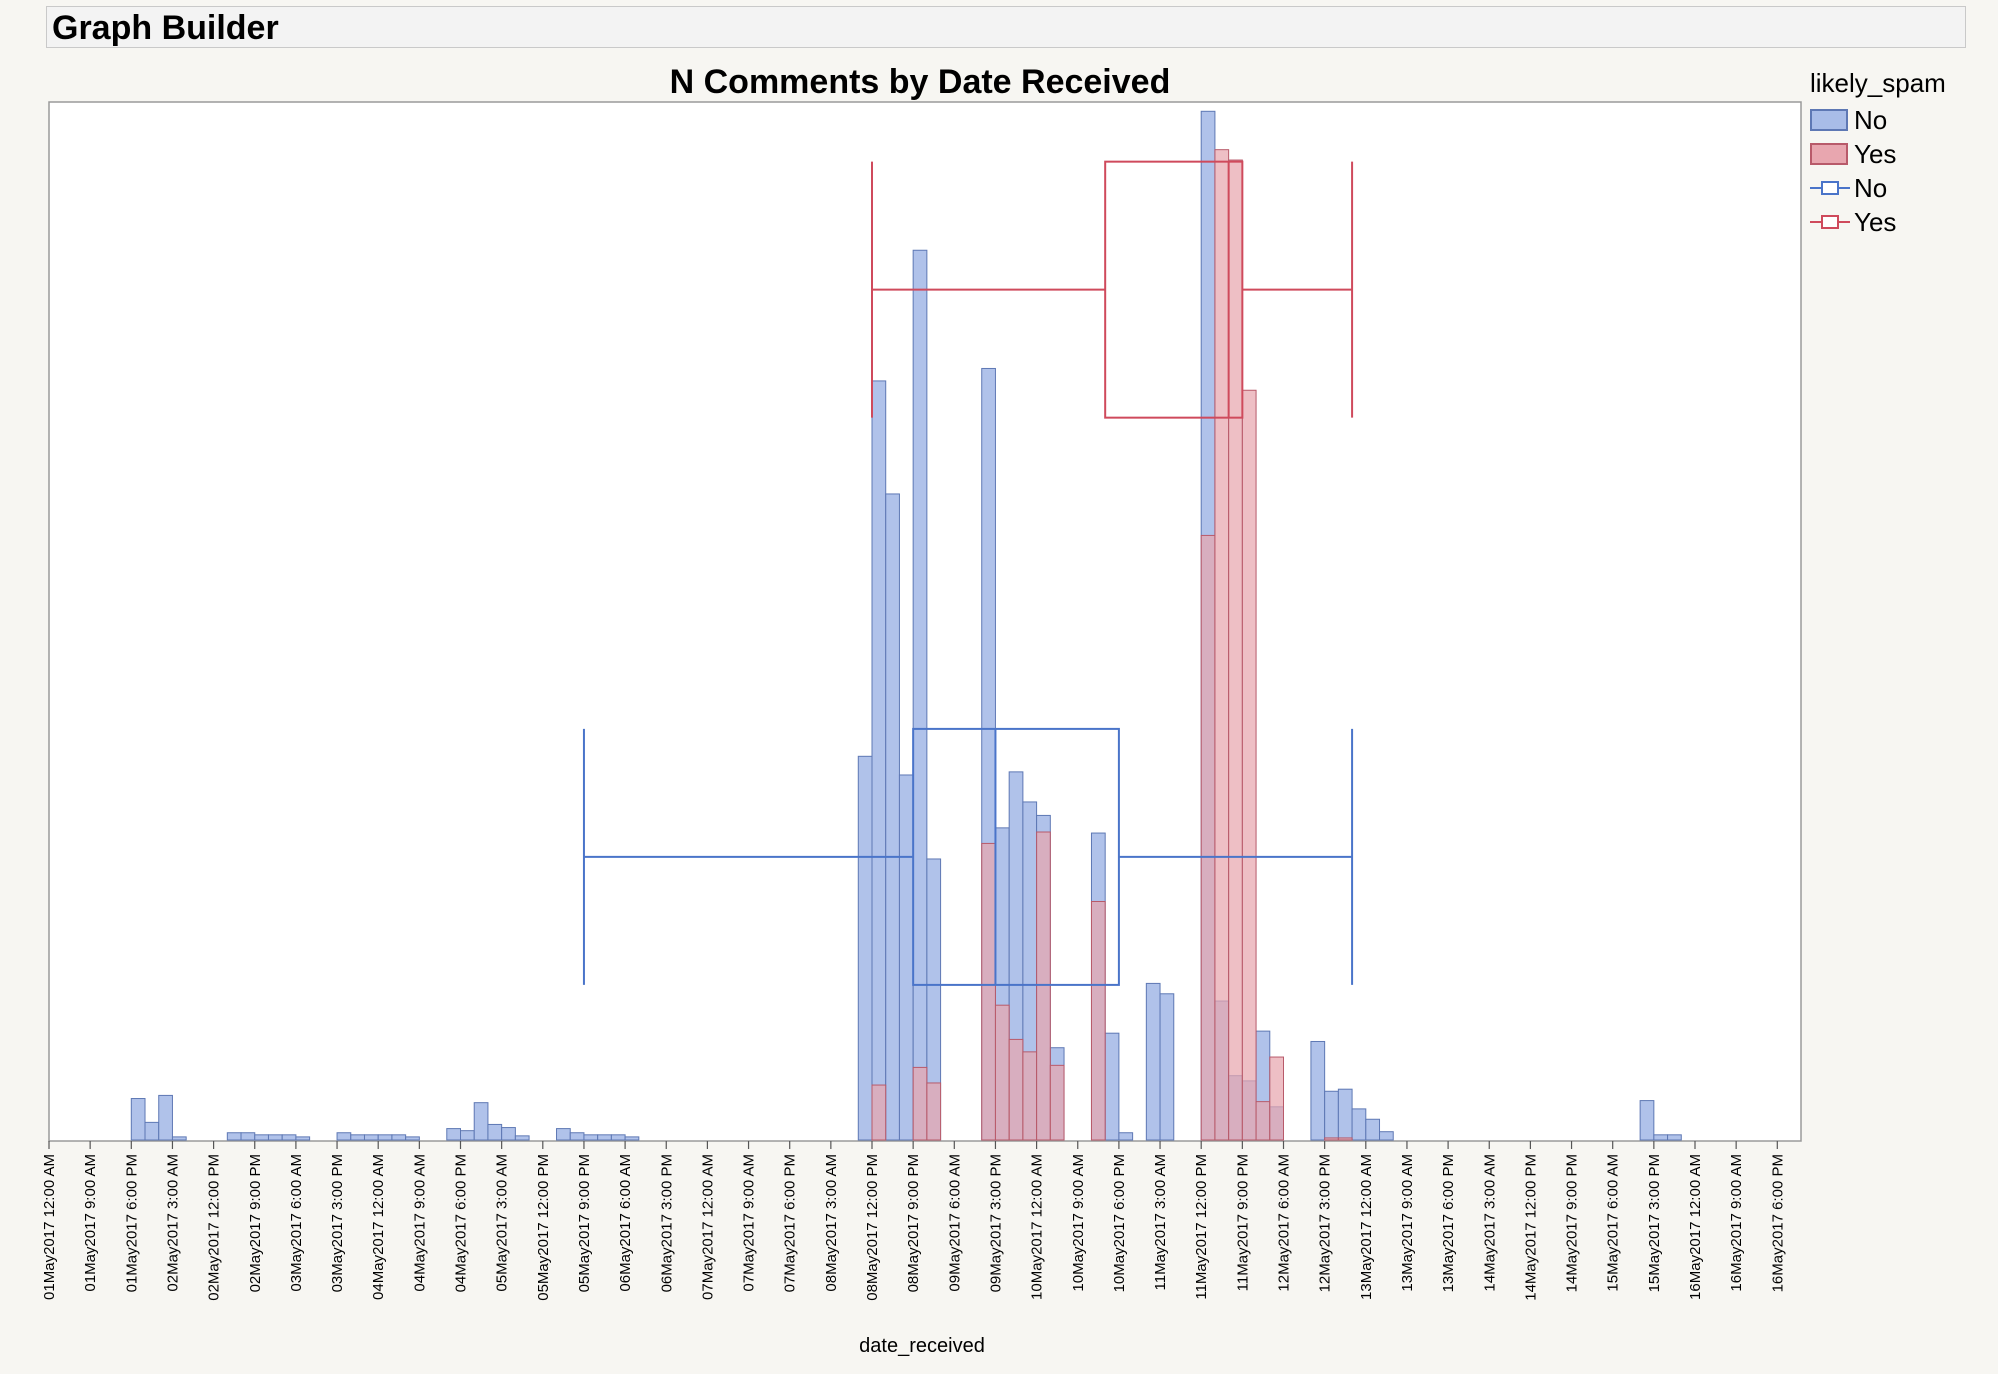 This screenshot has height=1374, width=1998. Describe the element at coordinates (1160, 1222) in the screenshot. I see `x-tick-label: 11May2017 3:00 AM` at that location.